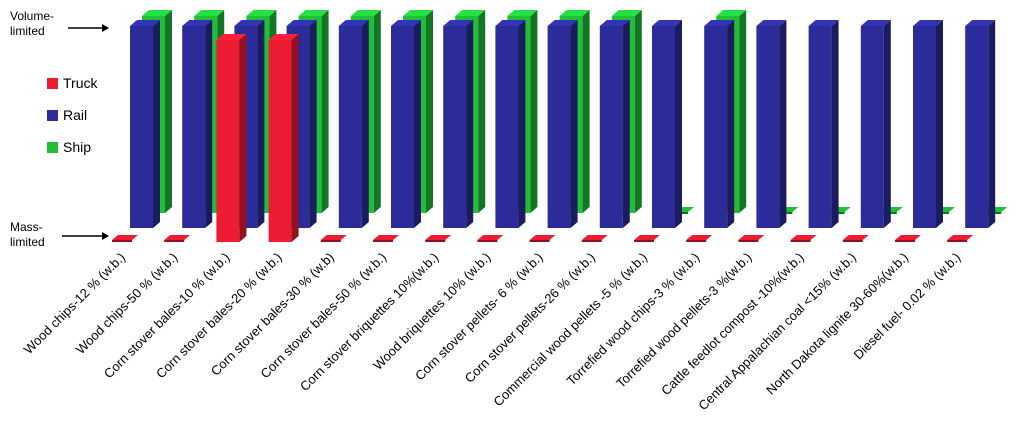 The width and height of the screenshot is (1024, 444). Describe the element at coordinates (32, 23) in the screenshot. I see `y-level-top-label: Volume-limited` at that location.